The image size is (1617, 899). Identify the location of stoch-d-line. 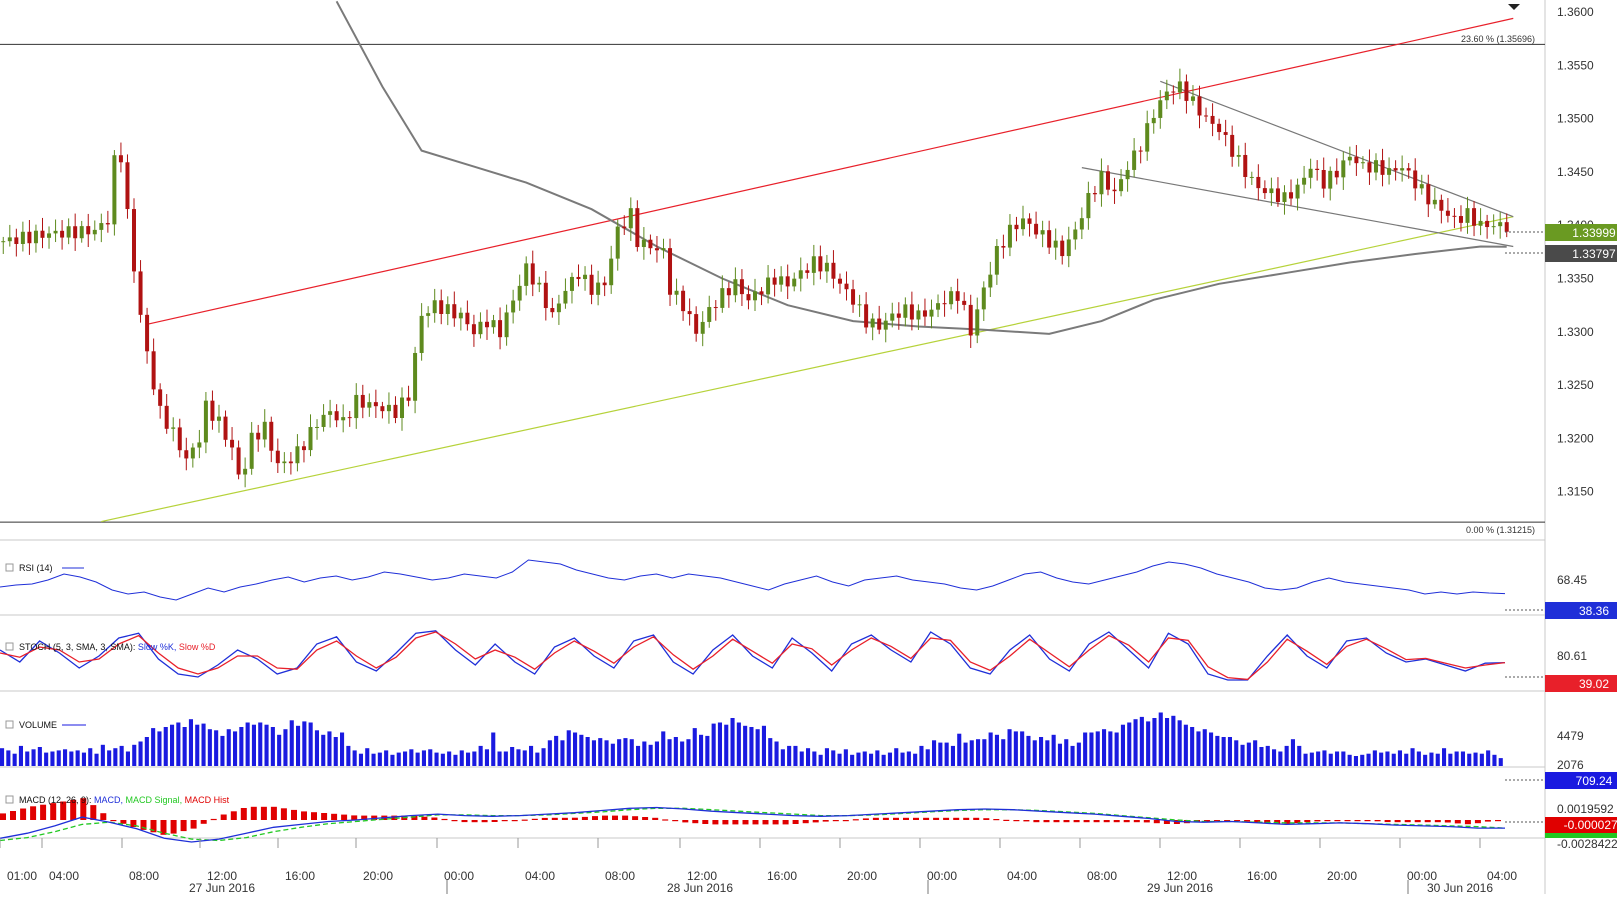
(753, 656).